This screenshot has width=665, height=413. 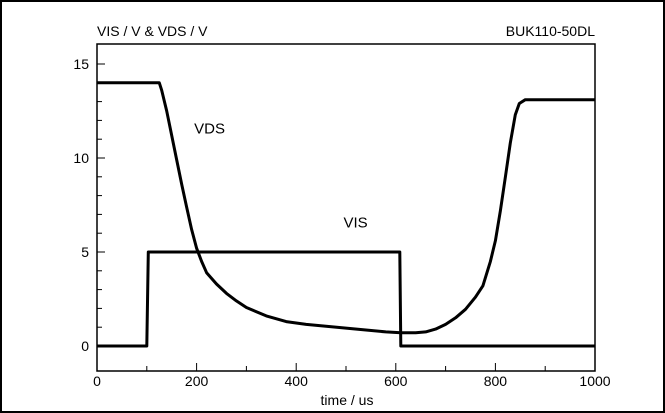 I want to click on x-tick-label: 600, so click(x=396, y=381).